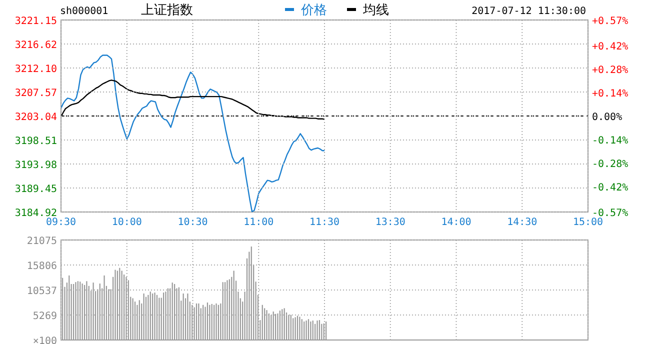 The height and width of the screenshot is (344, 649). Describe the element at coordinates (35, 141) in the screenshot. I see `y-tick-label: 3198.51` at that location.